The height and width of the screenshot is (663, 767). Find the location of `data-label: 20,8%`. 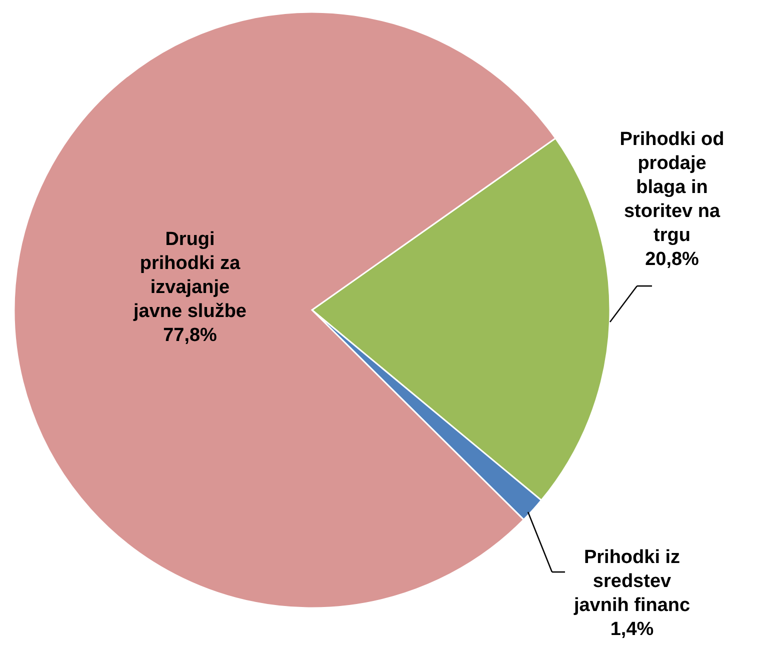

data-label: 20,8% is located at coordinates (672, 259).